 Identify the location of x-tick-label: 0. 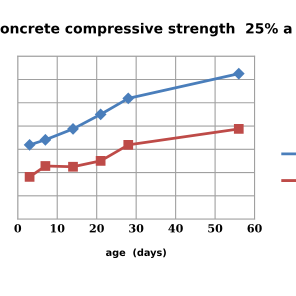
(18, 228).